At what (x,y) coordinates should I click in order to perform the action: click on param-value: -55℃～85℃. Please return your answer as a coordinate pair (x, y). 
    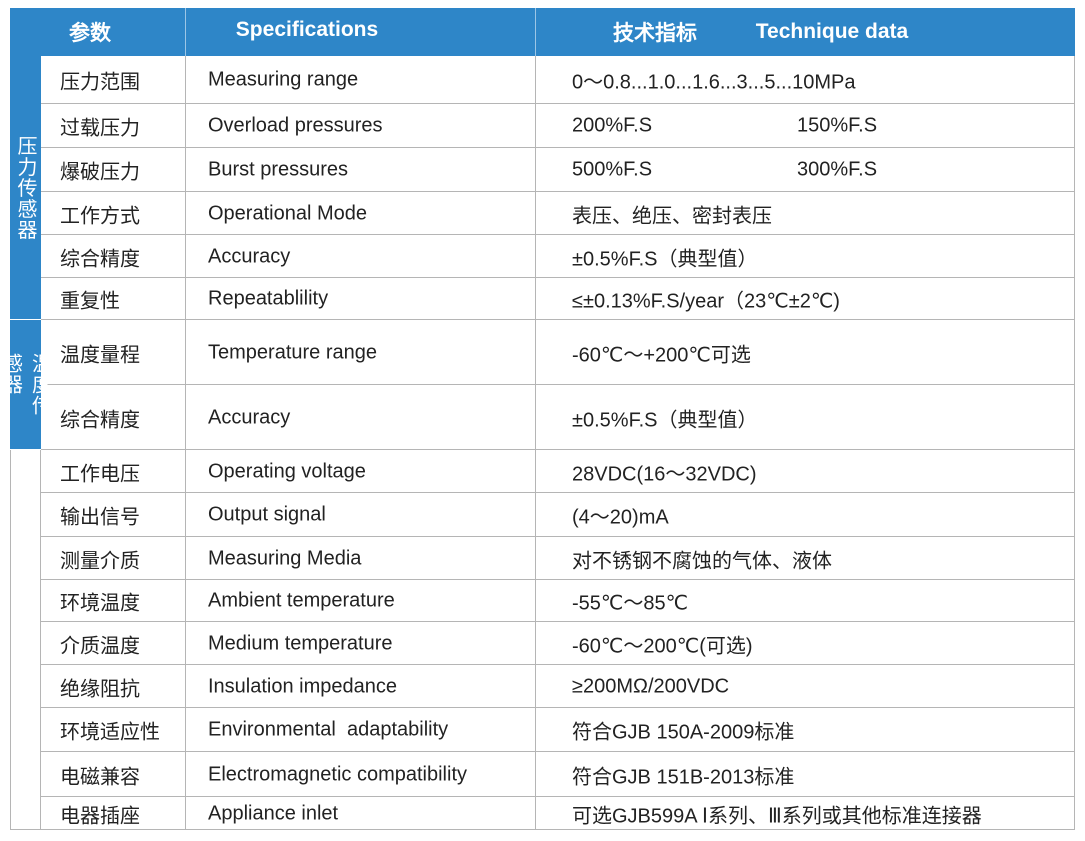
    Looking at the image, I should click on (630, 603).